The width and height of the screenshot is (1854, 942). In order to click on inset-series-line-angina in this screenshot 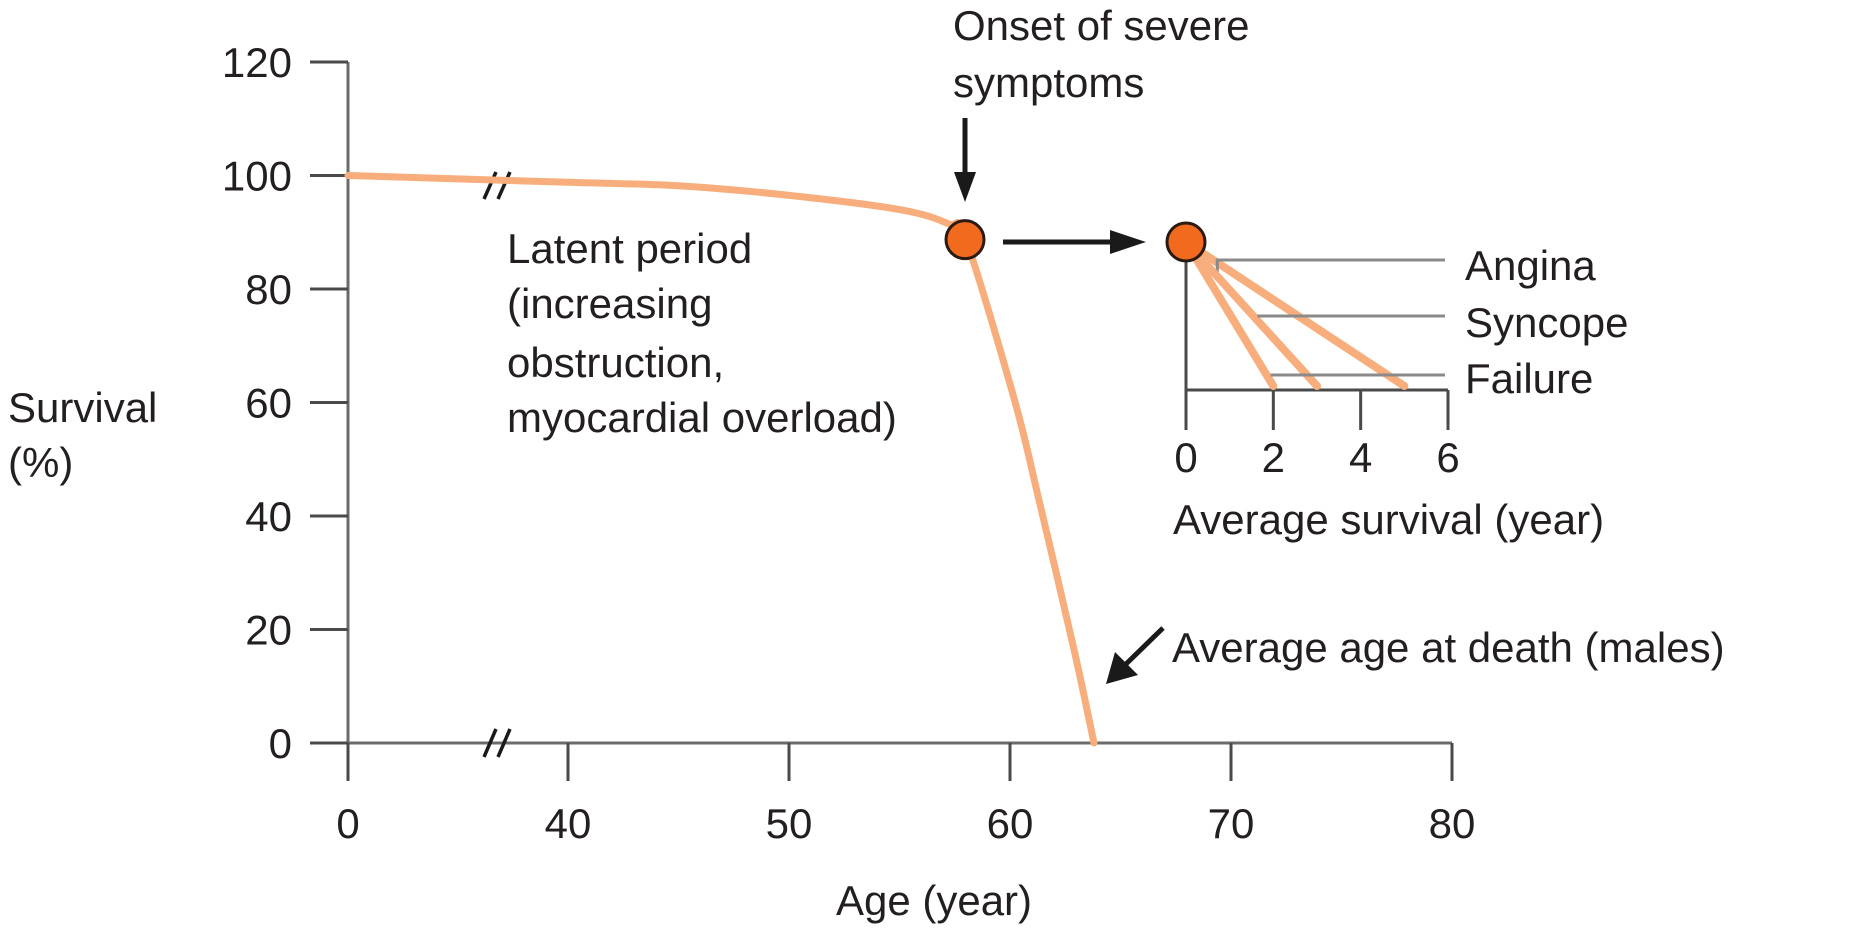, I will do `click(1295, 314)`.